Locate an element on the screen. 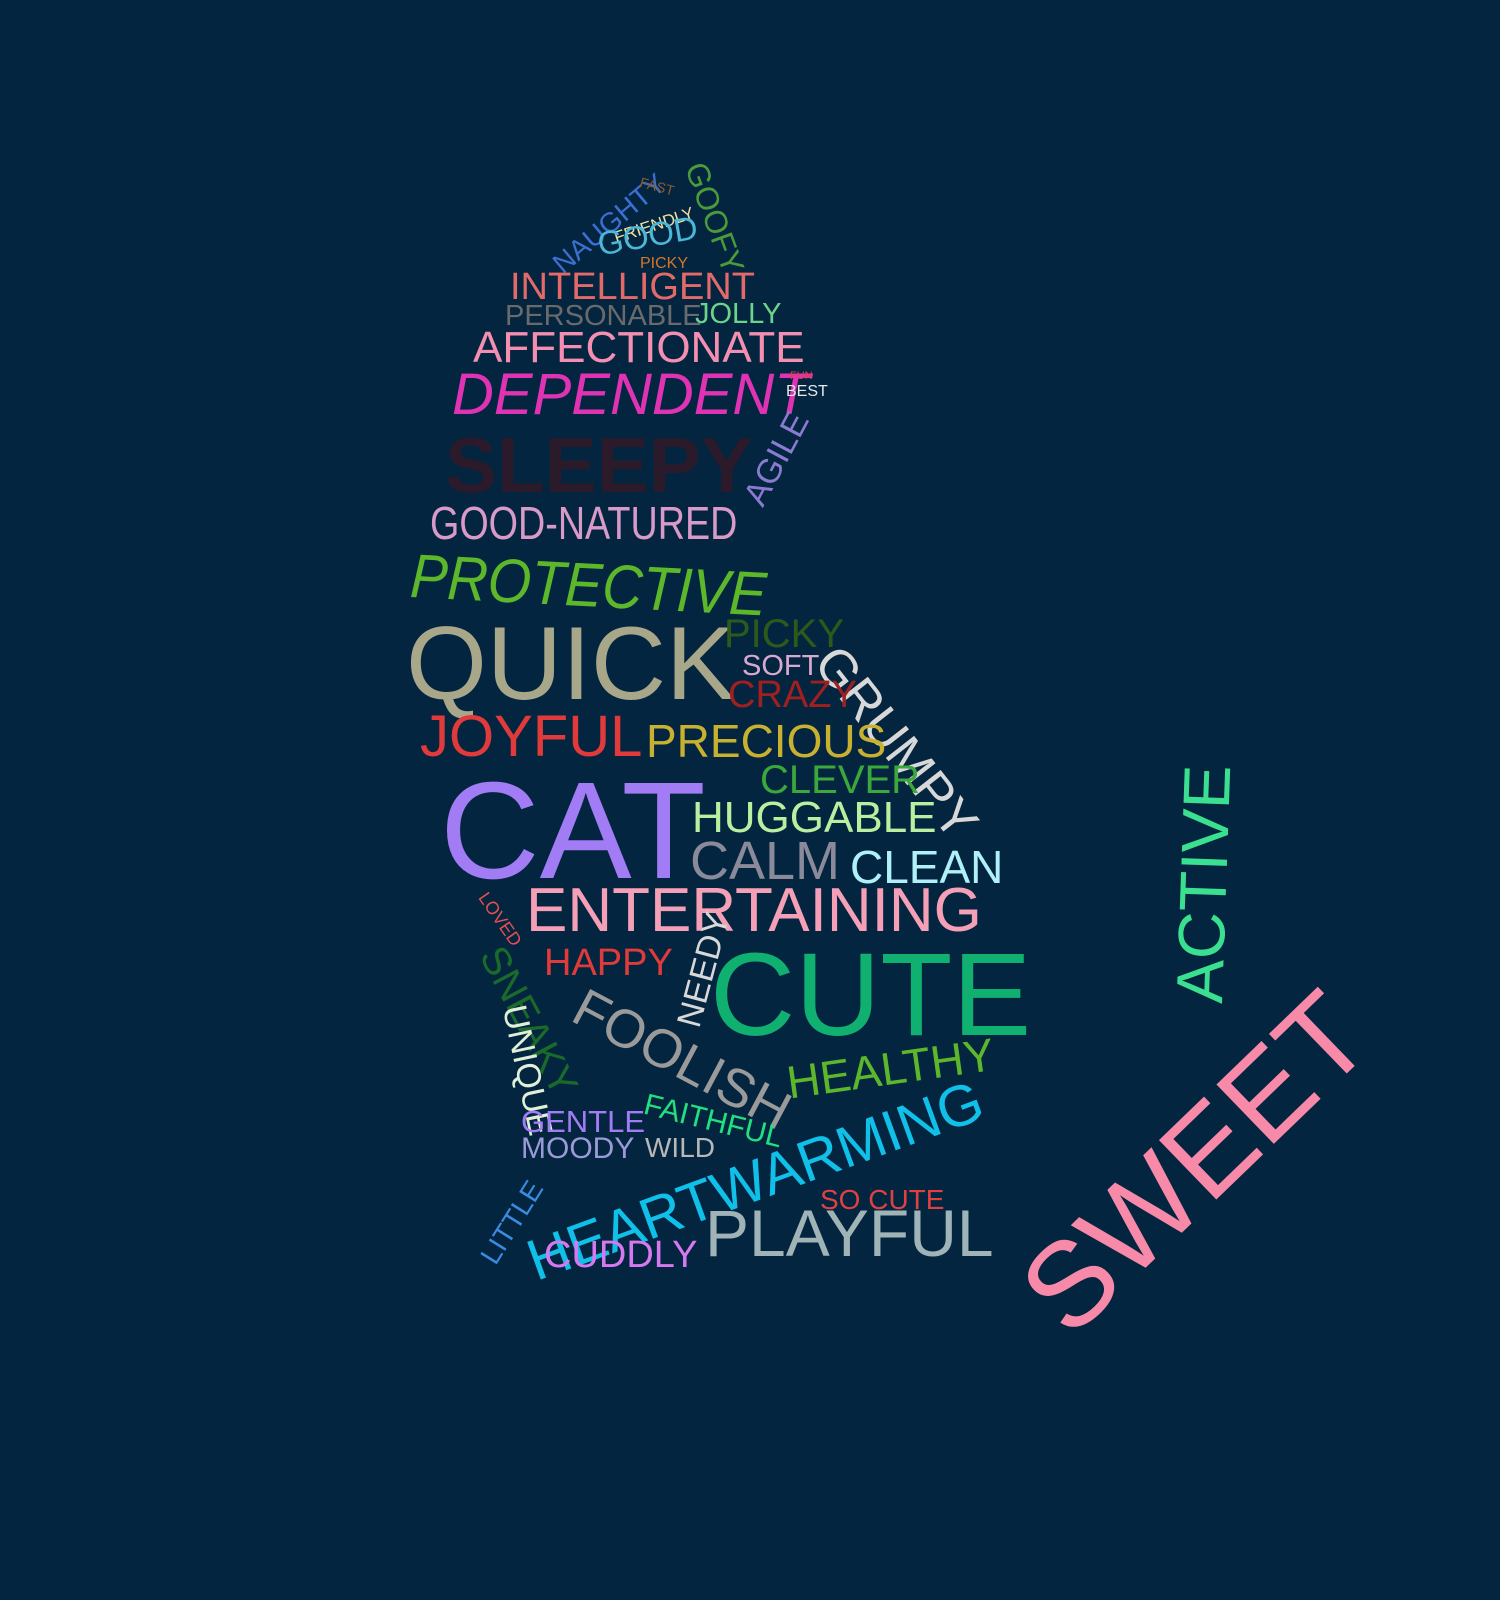  word-clean: CLEAN is located at coordinates (927, 867).